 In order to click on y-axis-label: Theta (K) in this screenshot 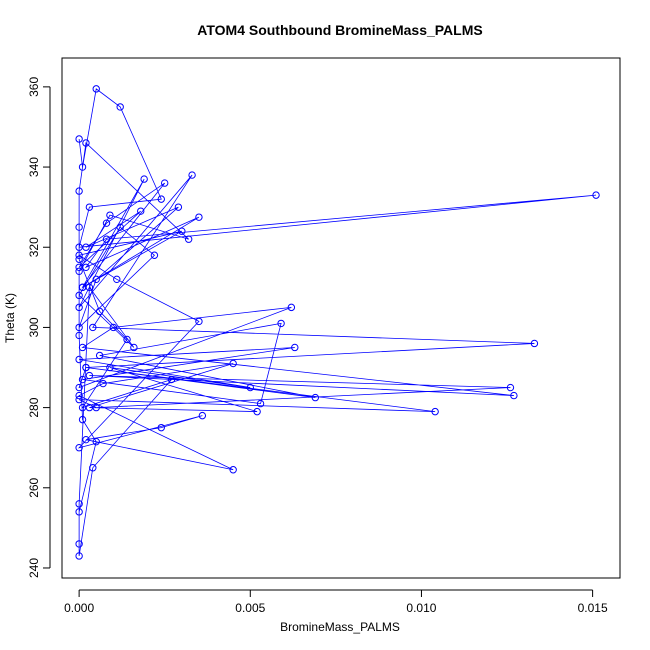, I will do `click(10, 318)`.